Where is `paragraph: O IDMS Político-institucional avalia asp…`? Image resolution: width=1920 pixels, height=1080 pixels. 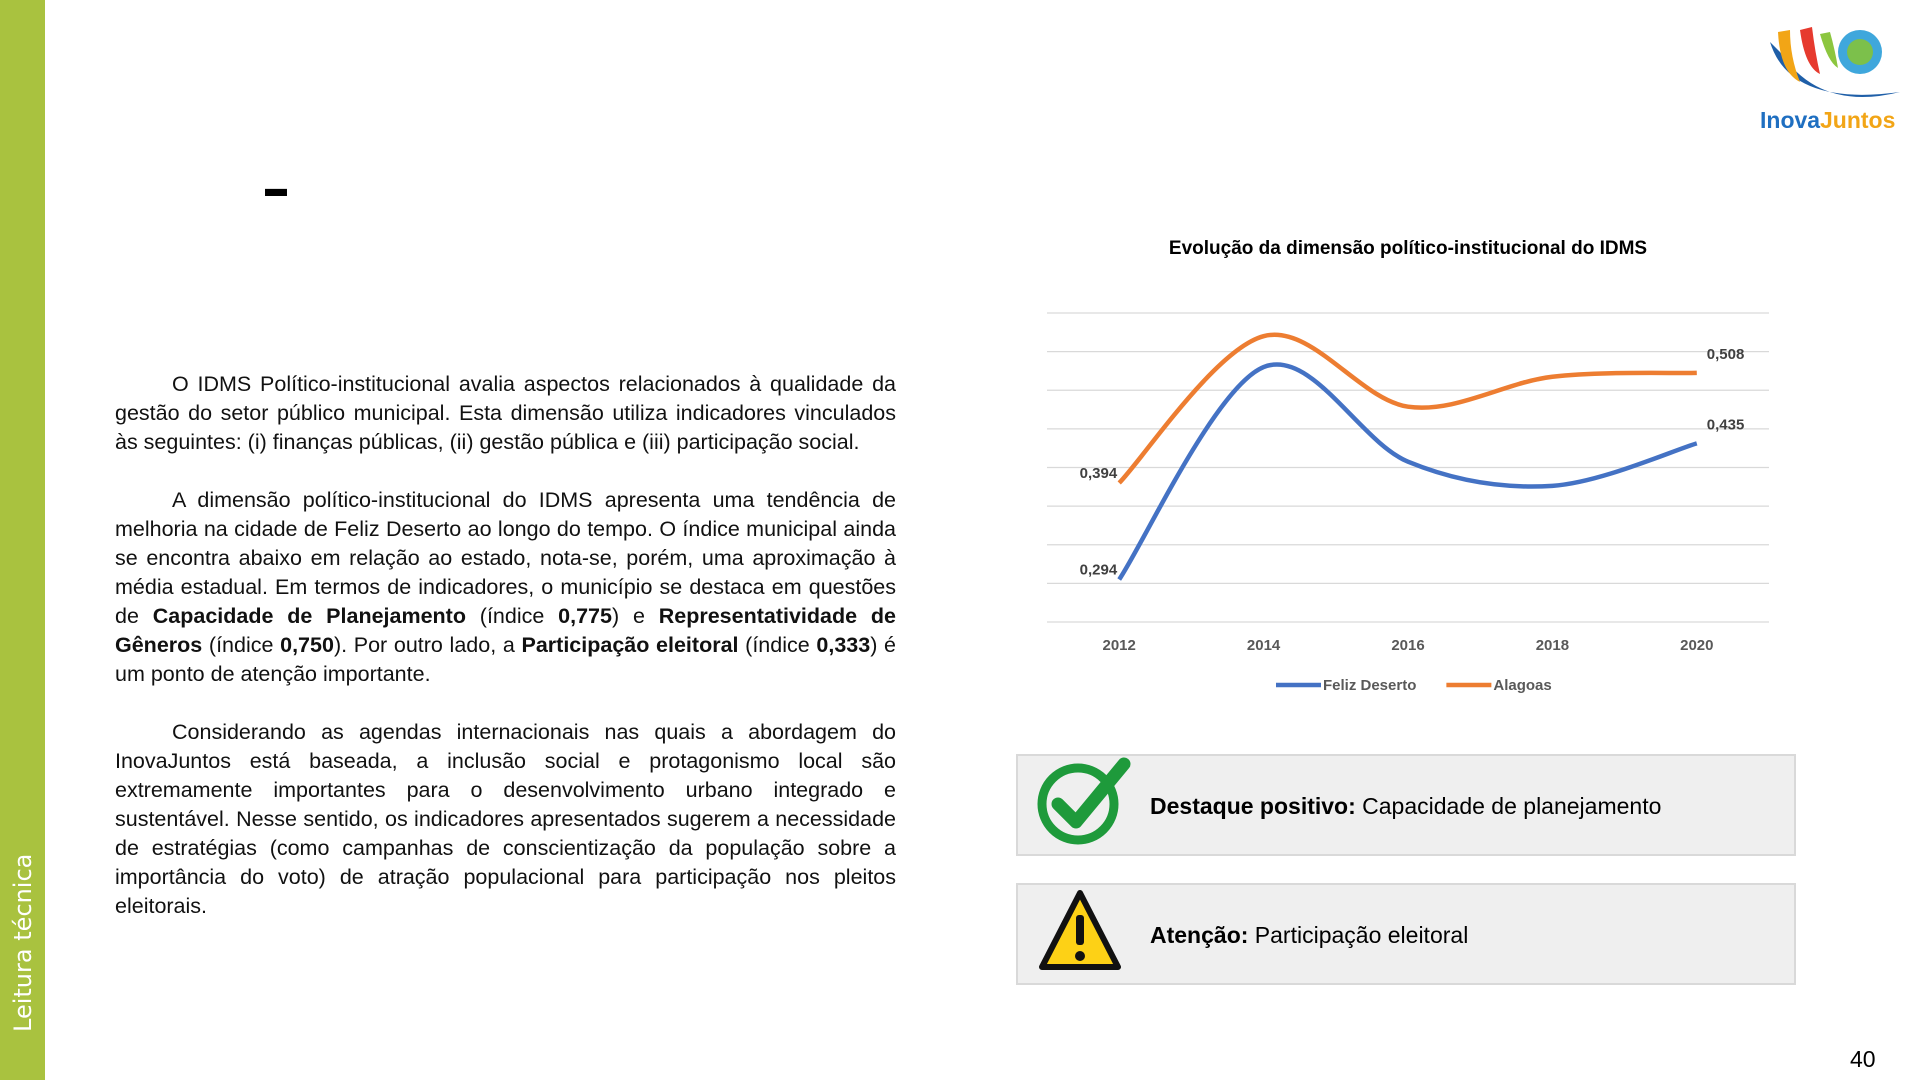 paragraph: O IDMS Político-institucional avalia asp… is located at coordinates (505, 413).